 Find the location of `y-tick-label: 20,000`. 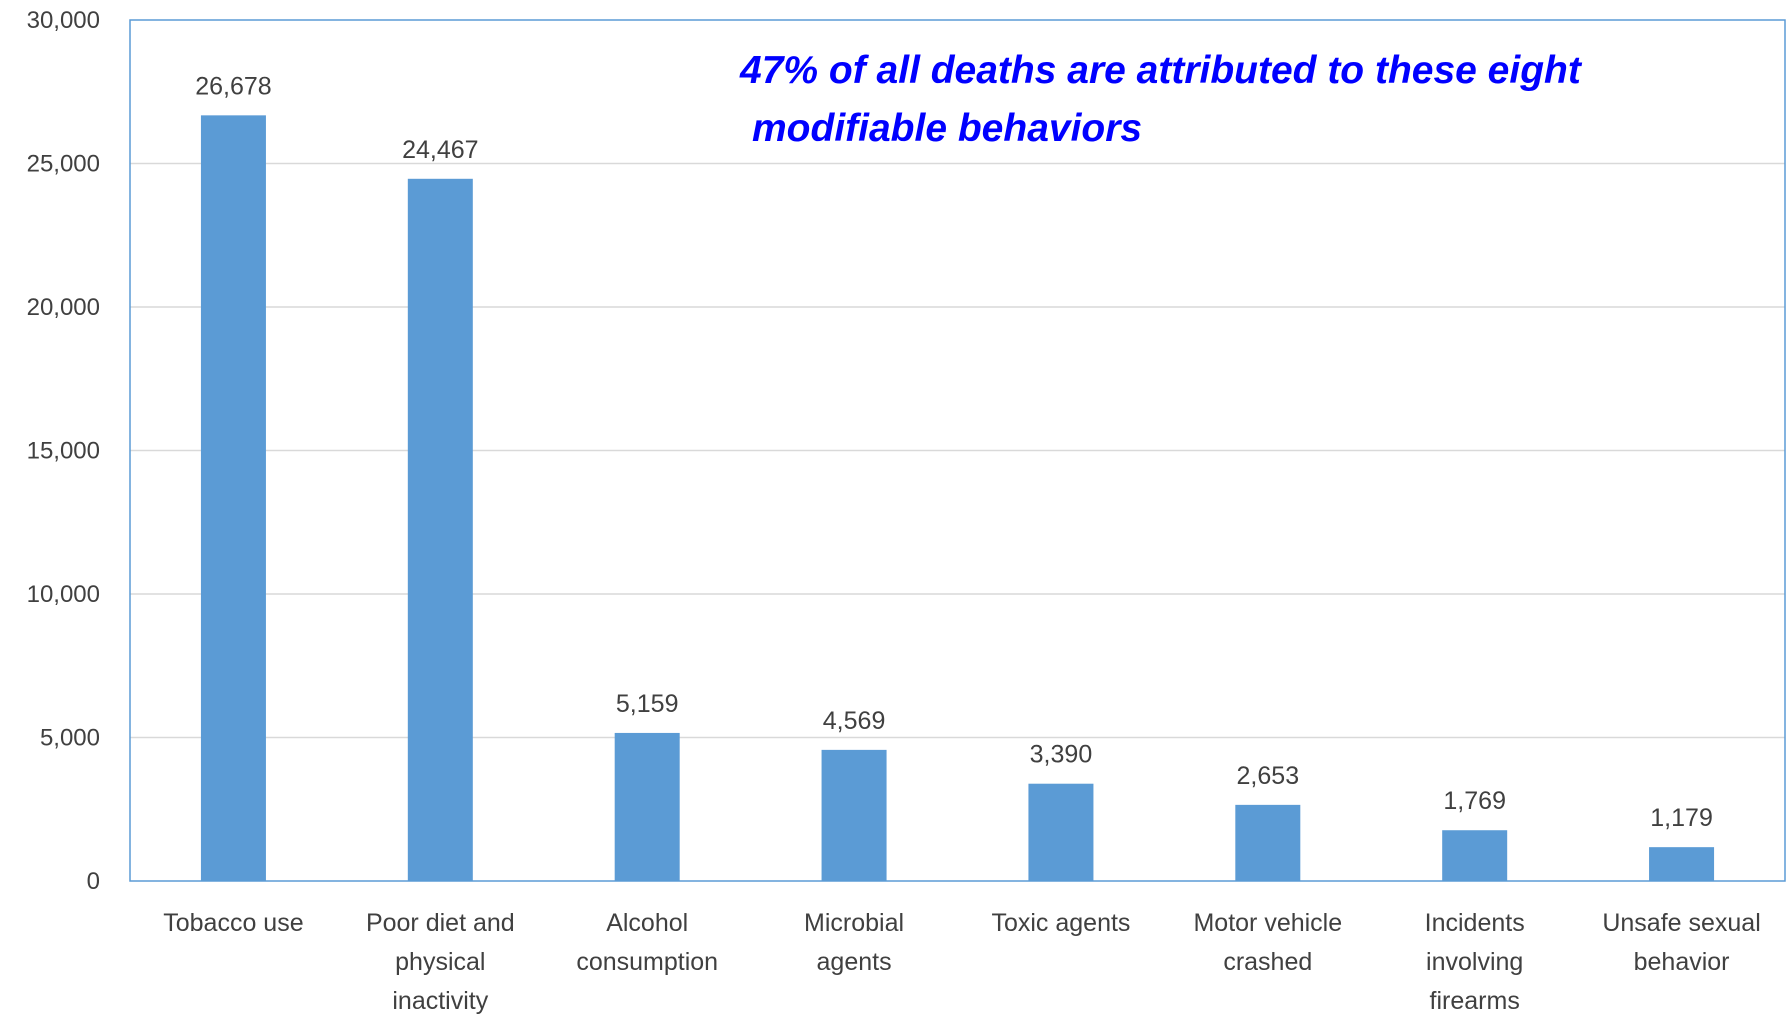

y-tick-label: 20,000 is located at coordinates (63, 307).